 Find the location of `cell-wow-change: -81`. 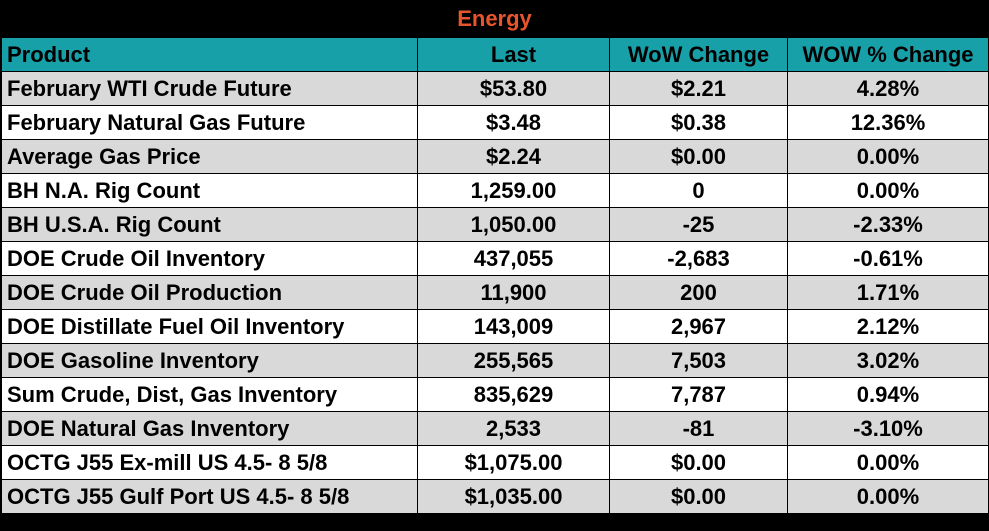

cell-wow-change: -81 is located at coordinates (698, 428).